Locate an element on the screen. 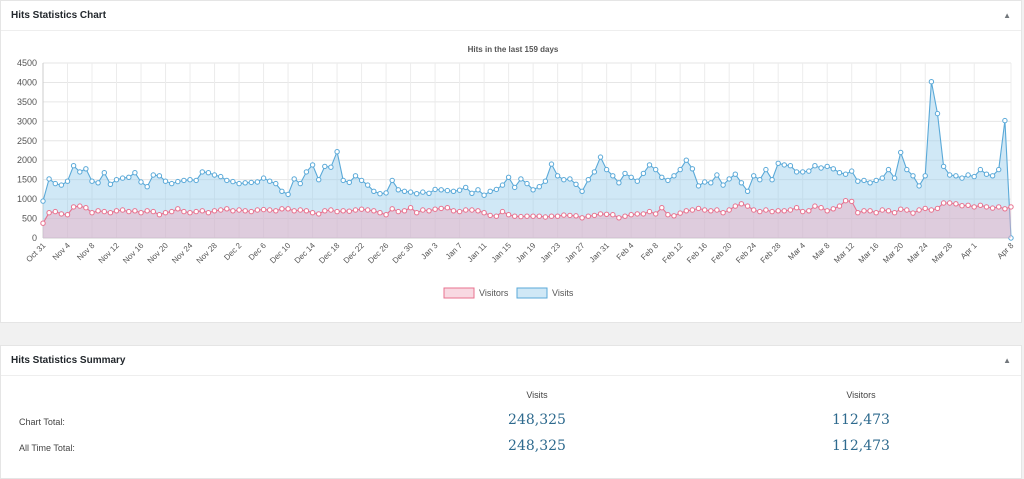 This screenshot has width=1024, height=479. x-tick-label: Jan 11 is located at coordinates (477, 252).